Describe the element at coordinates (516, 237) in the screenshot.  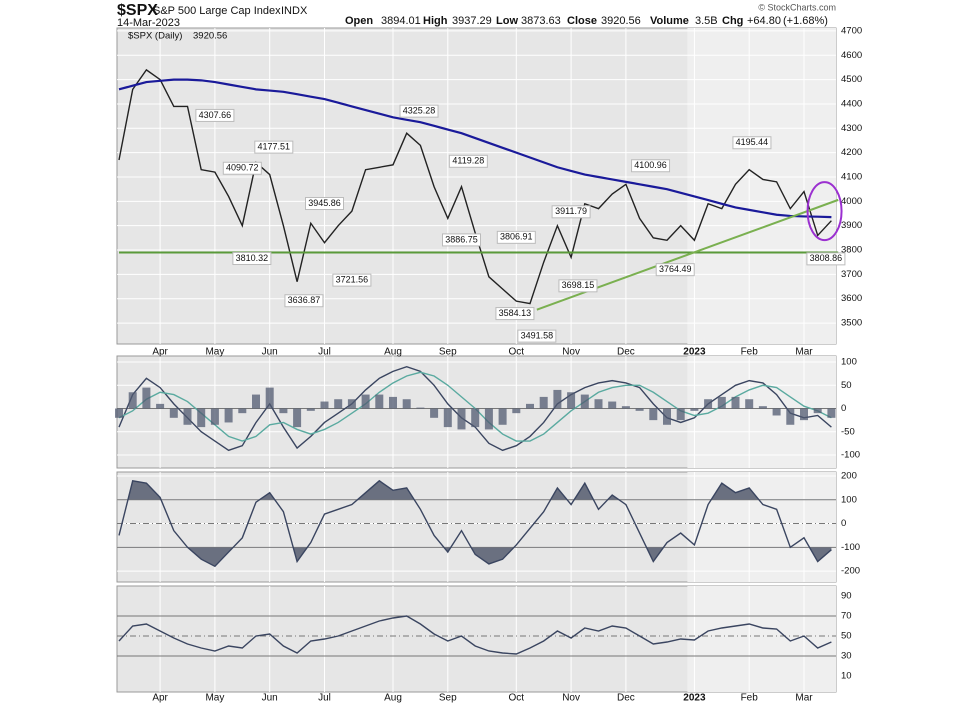
I see `annotation: 3806.91` at that location.